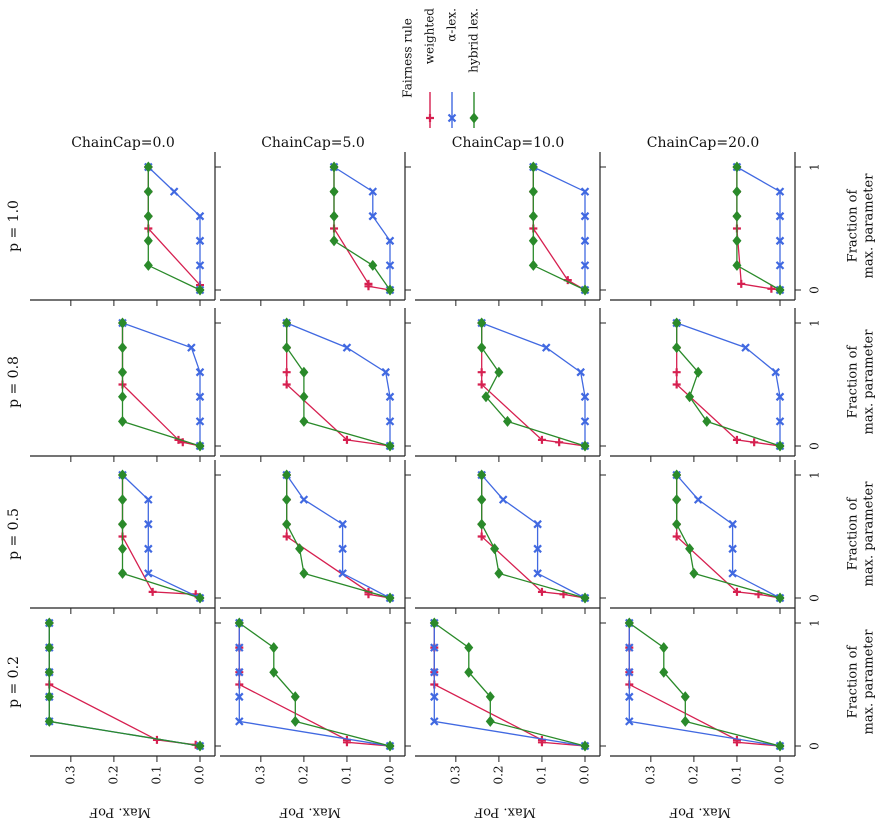 This screenshot has width=879, height=831. What do you see at coordinates (498, 774) in the screenshot?
I see `value-tick-label: 0.2` at bounding box center [498, 774].